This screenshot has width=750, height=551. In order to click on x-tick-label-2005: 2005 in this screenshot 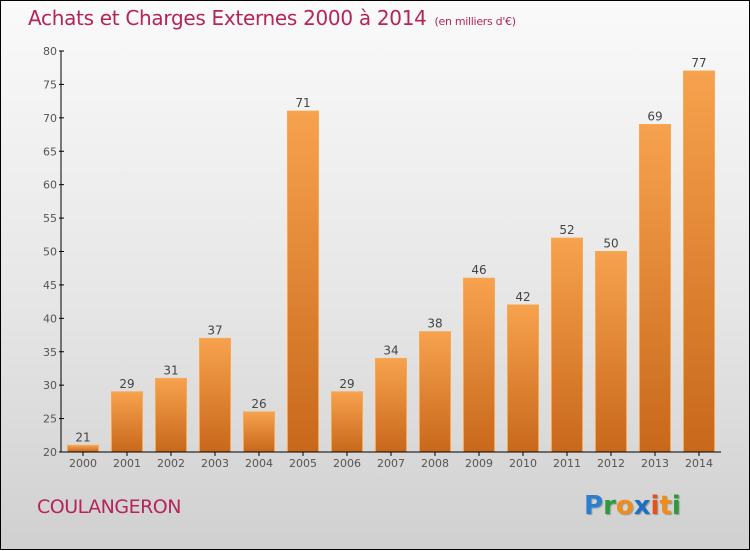, I will do `click(303, 463)`.